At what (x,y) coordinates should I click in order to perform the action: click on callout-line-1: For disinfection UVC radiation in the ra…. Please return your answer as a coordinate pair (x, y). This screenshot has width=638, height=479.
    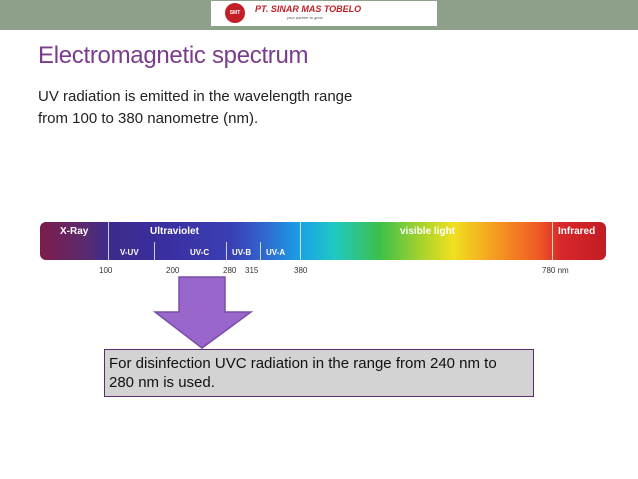
    Looking at the image, I should click on (303, 363).